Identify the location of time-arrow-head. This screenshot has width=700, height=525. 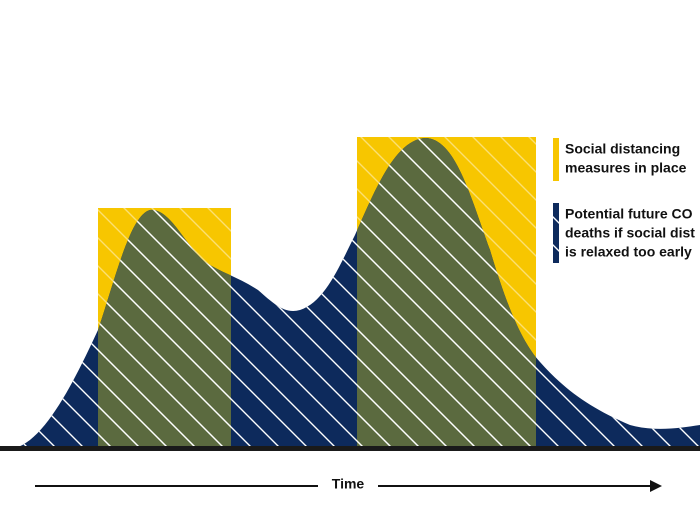
(656, 486).